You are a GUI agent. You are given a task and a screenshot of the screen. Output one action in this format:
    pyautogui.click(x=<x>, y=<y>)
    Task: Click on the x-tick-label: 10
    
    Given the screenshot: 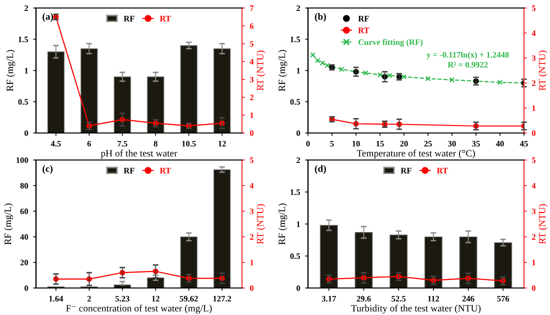 What is the action you would take?
    pyautogui.click(x=356, y=143)
    